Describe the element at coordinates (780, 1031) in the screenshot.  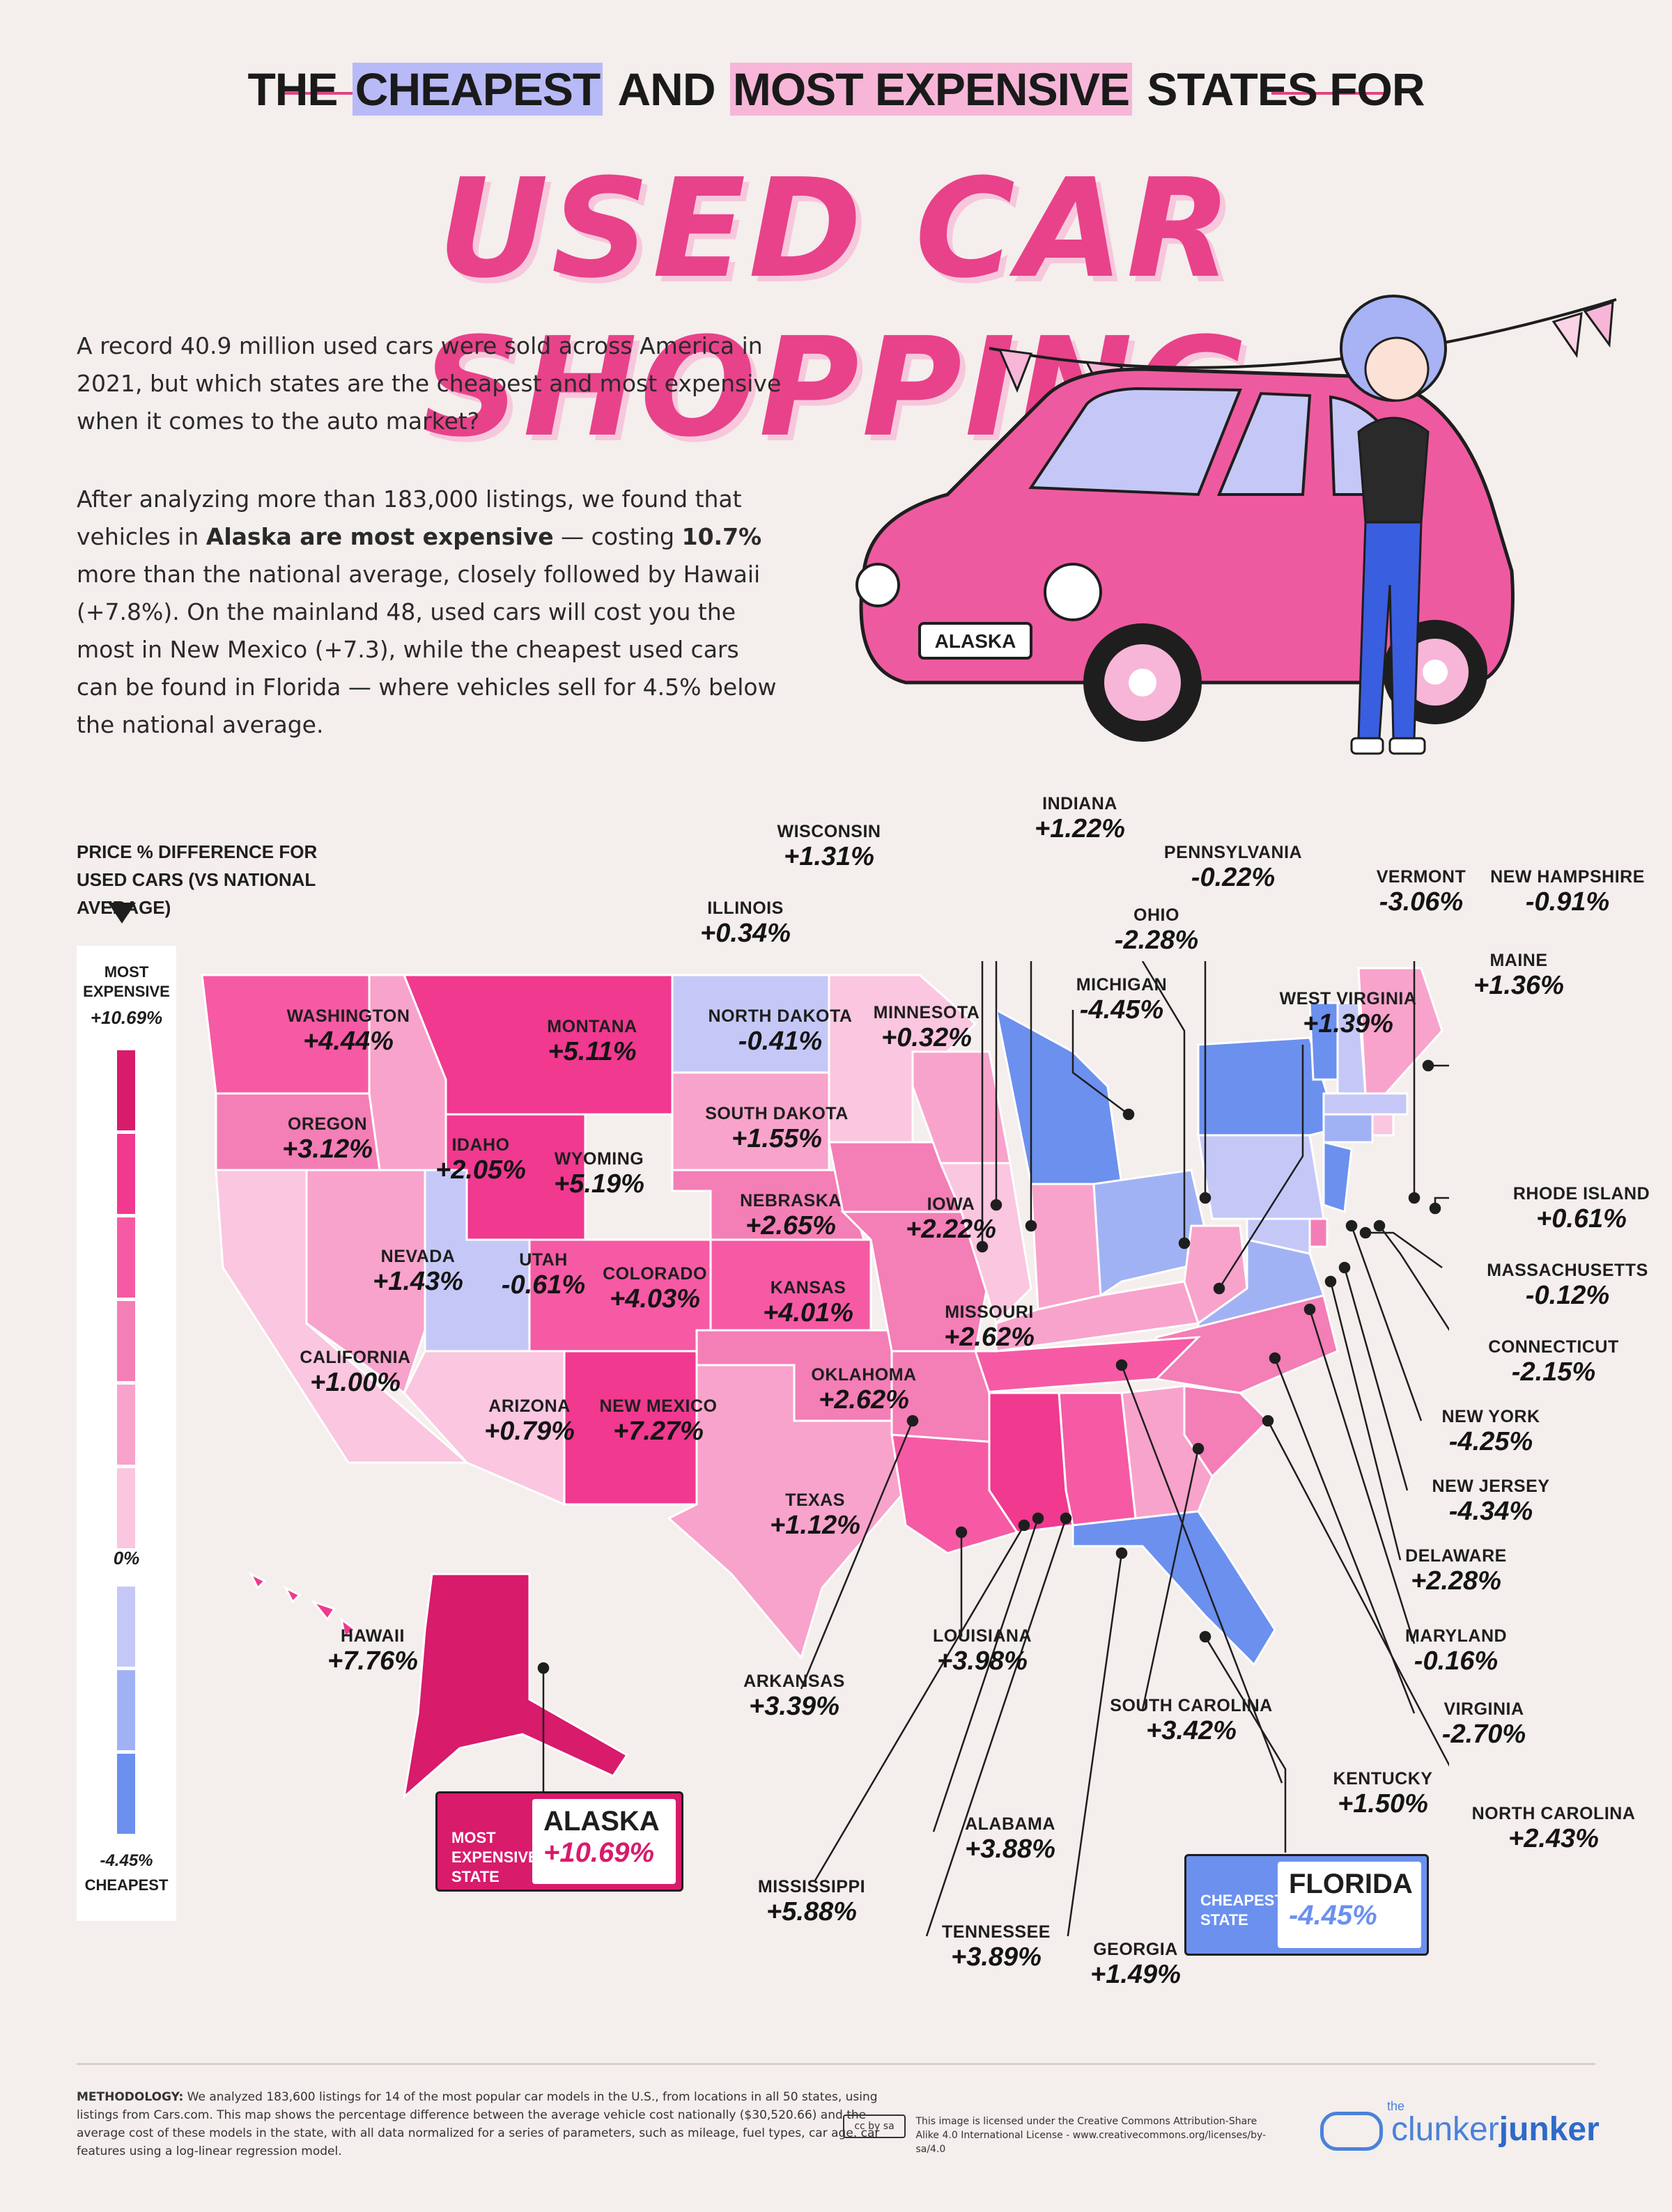
I see `state-label-north-dakota: NORTH DAKOTA -0.41%` at that location.